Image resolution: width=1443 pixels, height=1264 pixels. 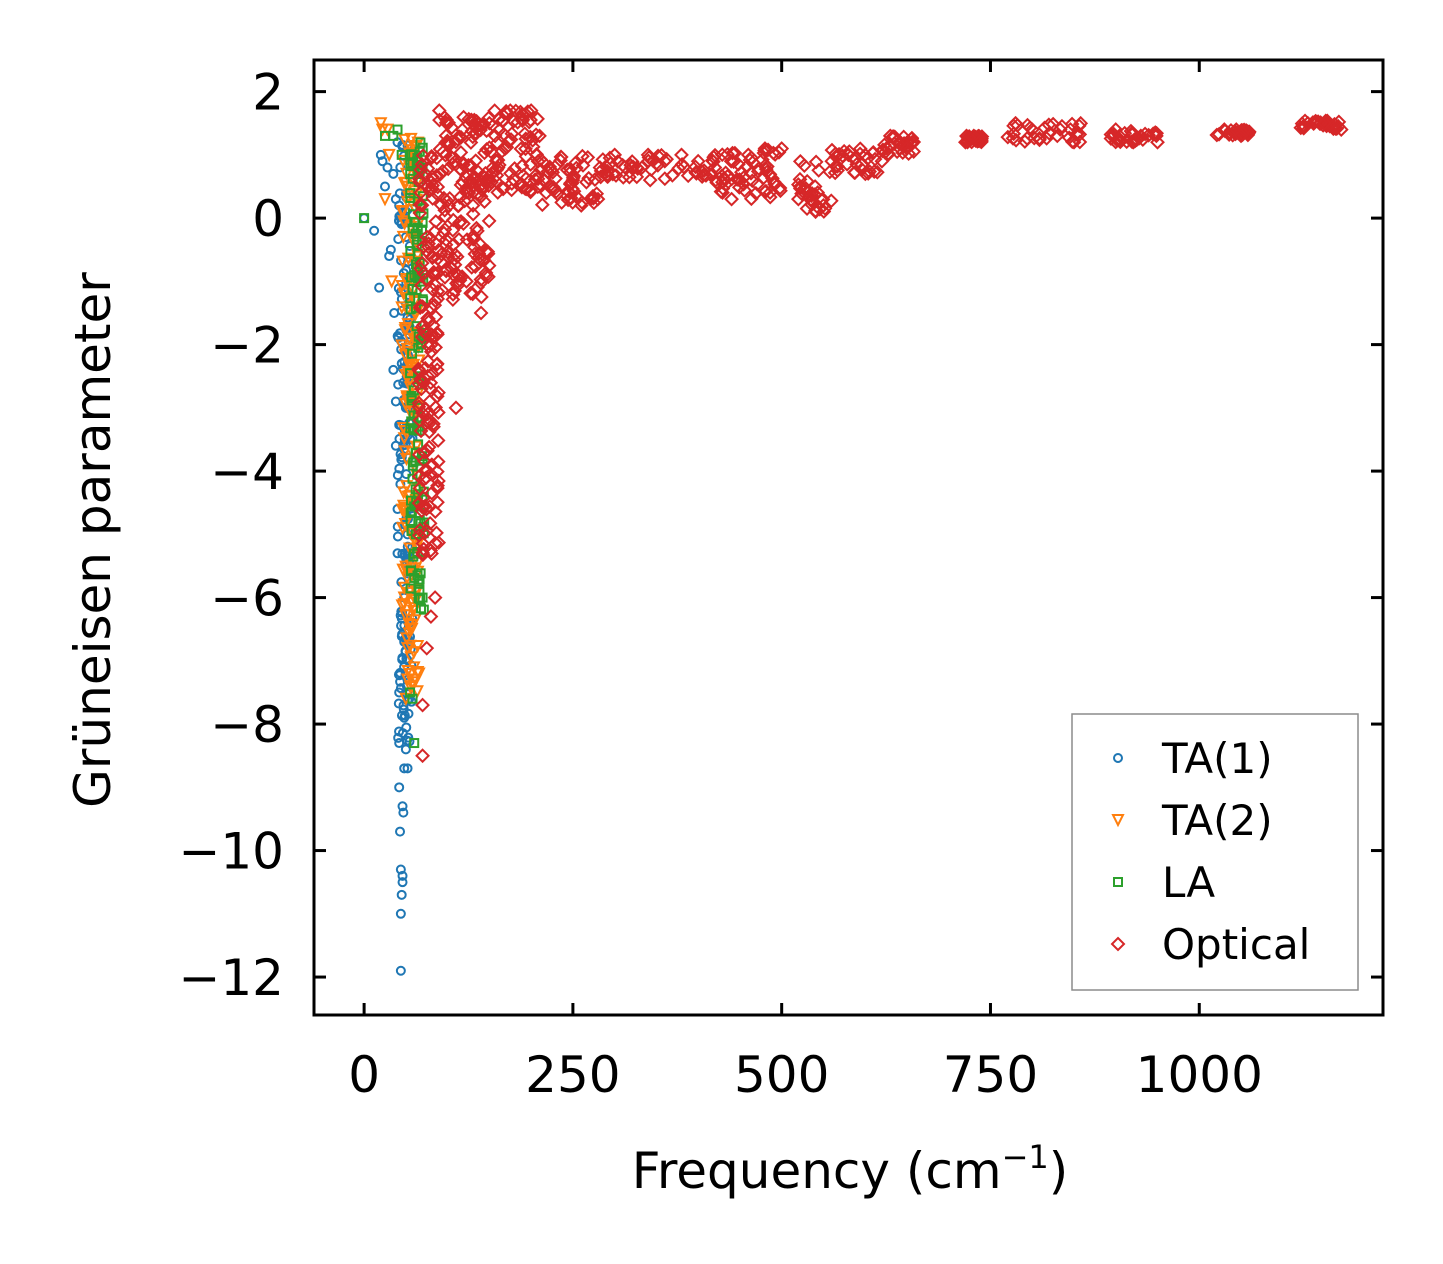 I want to click on legend-label: TA(2), so click(x=1217, y=820).